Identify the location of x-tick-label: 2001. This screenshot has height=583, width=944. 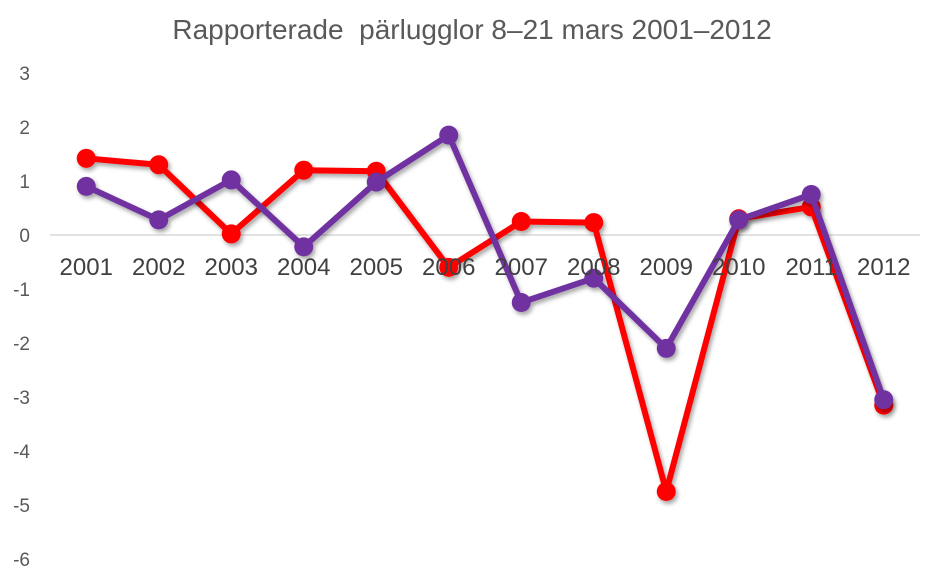
(86, 267).